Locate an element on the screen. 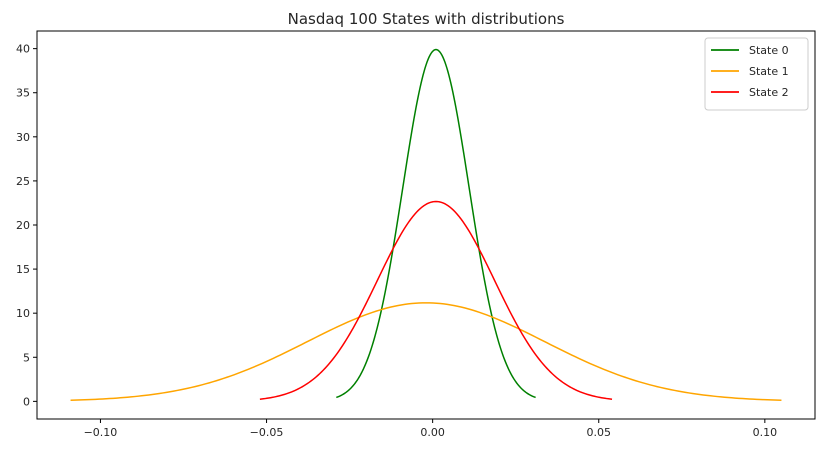  y-tick-label: 0 is located at coordinates (26, 401).